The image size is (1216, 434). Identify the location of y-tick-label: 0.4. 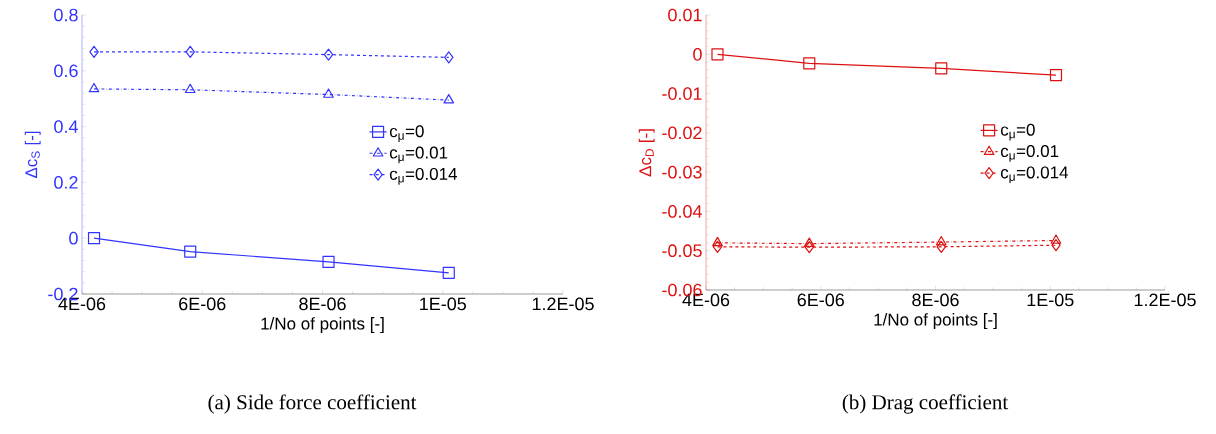
(66, 126).